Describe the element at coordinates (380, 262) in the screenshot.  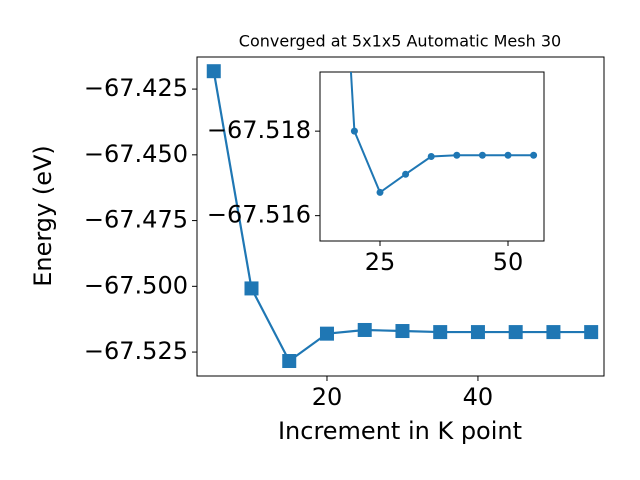
I see `x-tick-label: 25` at that location.